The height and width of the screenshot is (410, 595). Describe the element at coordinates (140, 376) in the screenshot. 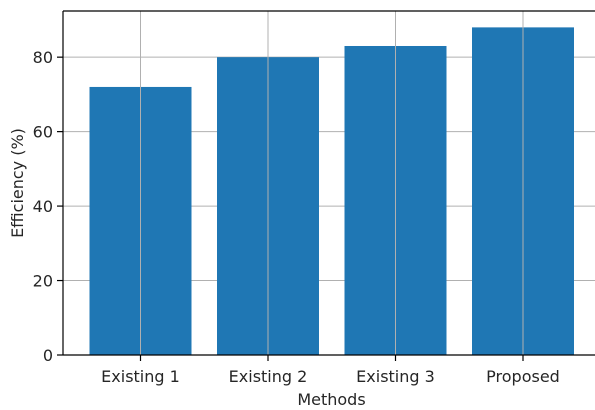

I see `x-tick-label: Existing 1` at that location.